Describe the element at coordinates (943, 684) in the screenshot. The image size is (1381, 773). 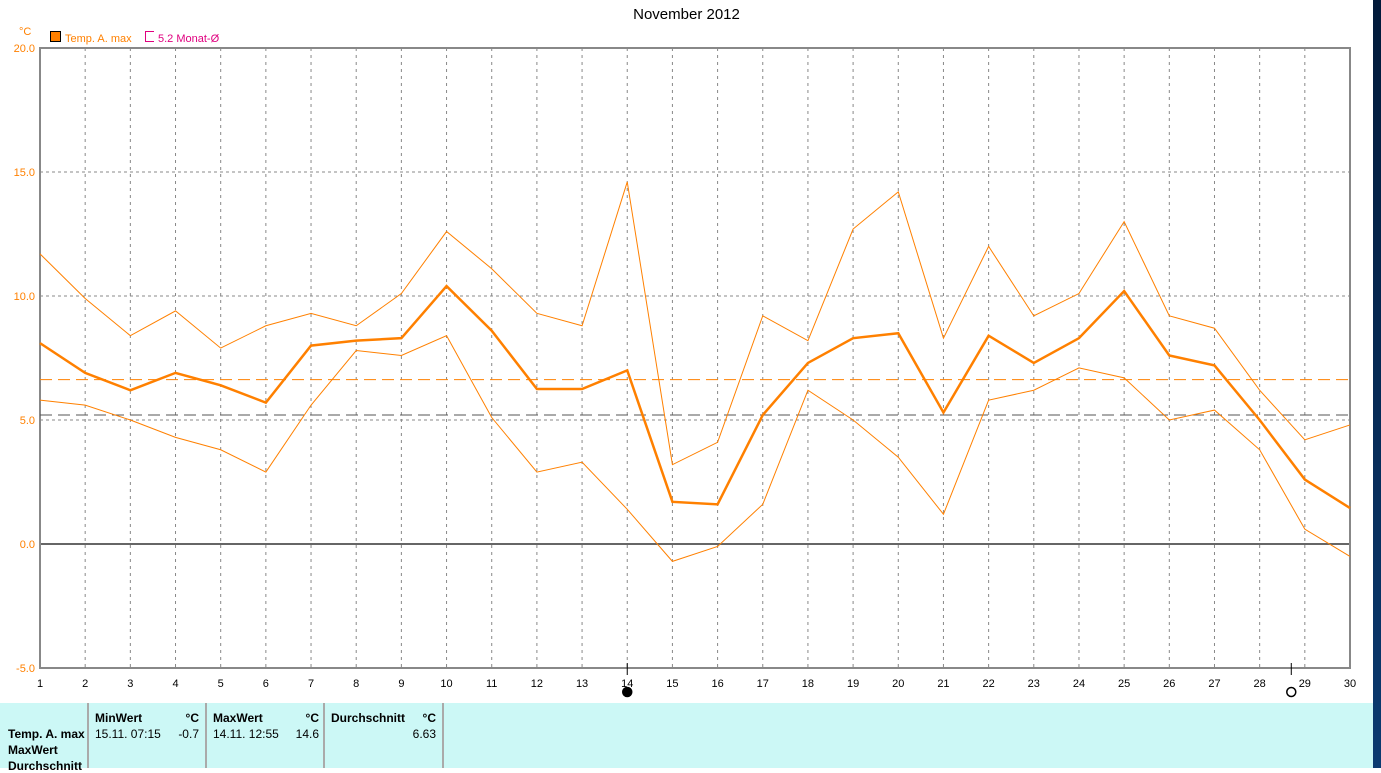
I see `x-tick-label: 21` at that location.